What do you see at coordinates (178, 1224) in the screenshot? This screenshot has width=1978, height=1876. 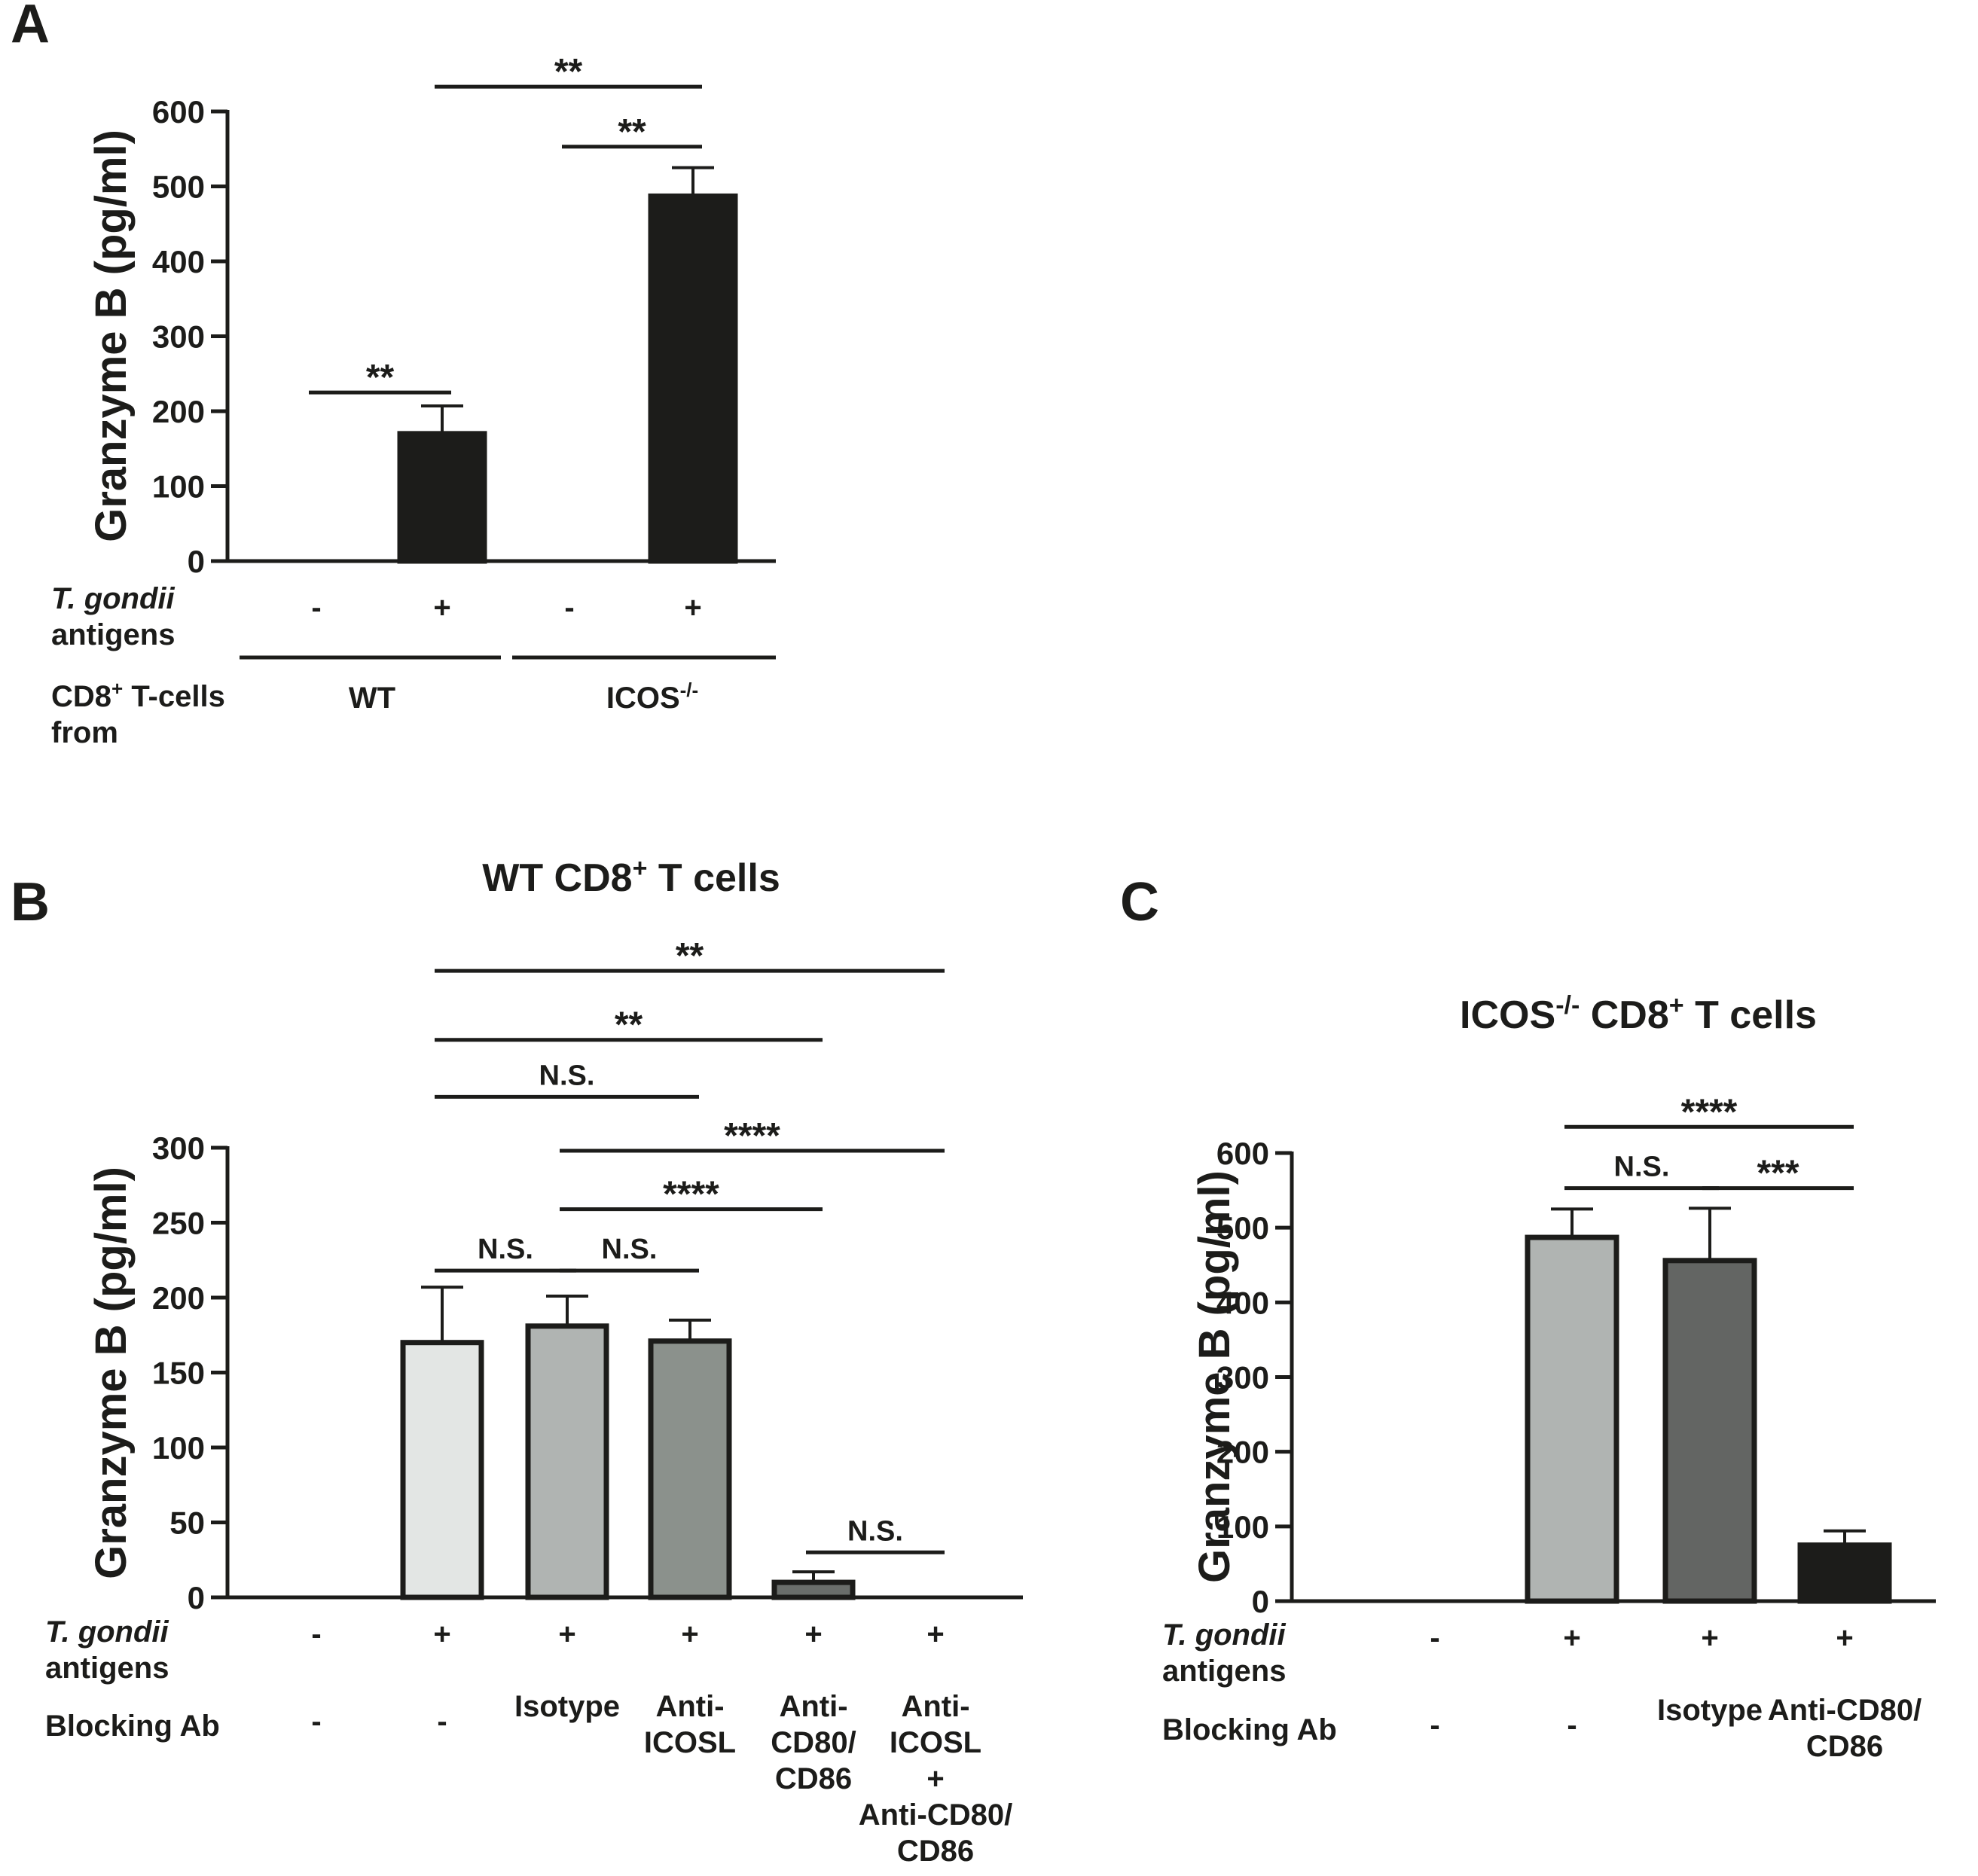 I see `y-tick-label: 250` at bounding box center [178, 1224].